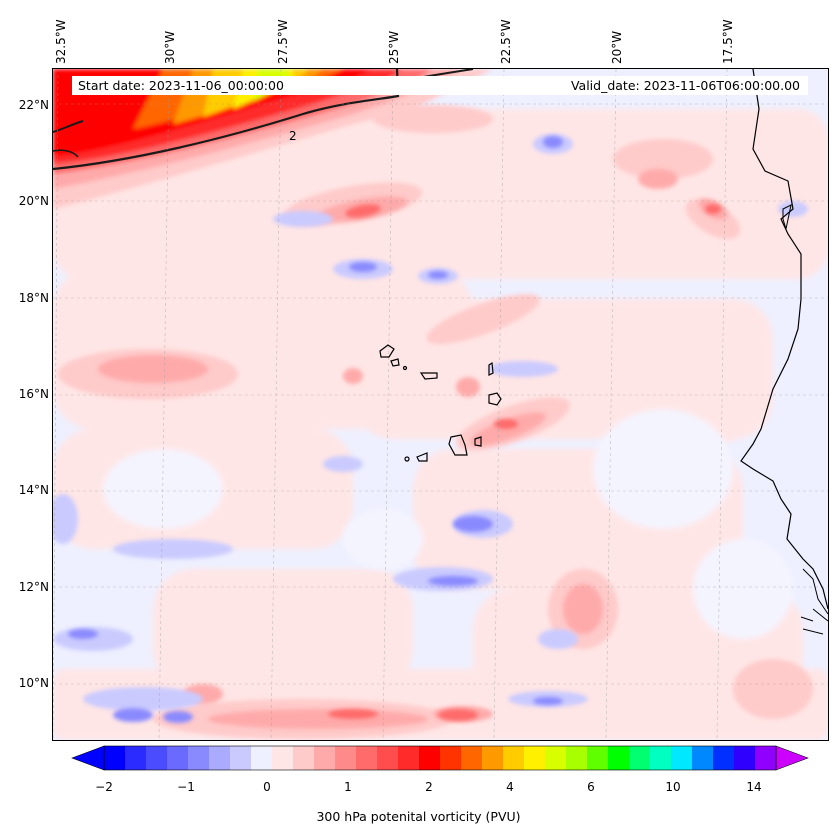  What do you see at coordinates (754, 787) in the screenshot?
I see `colorbar-tick-14: 14` at bounding box center [754, 787].